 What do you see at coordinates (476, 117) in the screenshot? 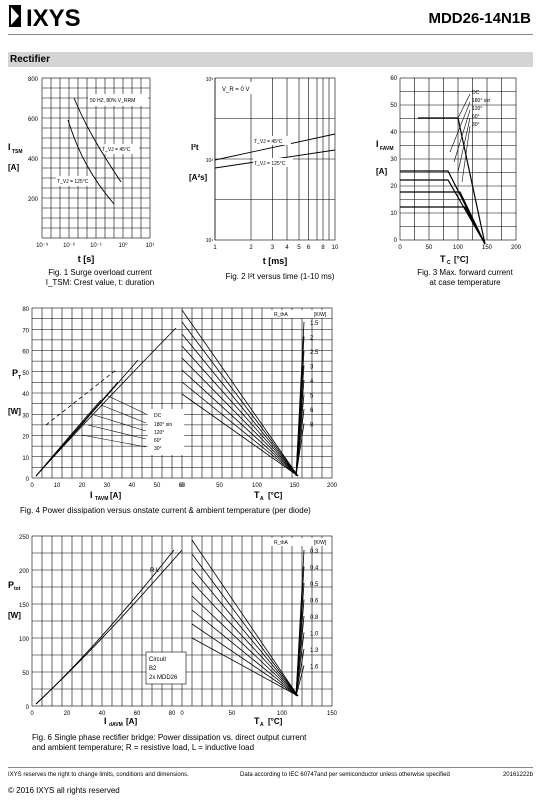
I see `fig3-legend: 60°` at bounding box center [476, 117].